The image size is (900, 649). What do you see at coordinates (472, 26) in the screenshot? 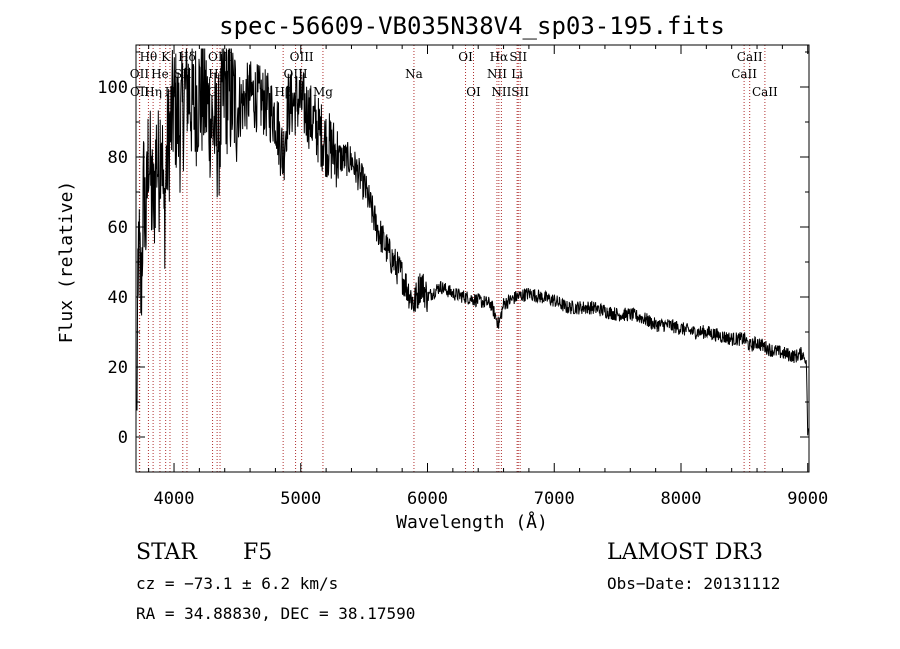
I see `chart-title: spec-56609-VB035N38V4_sp03-195.fits` at bounding box center [472, 26].